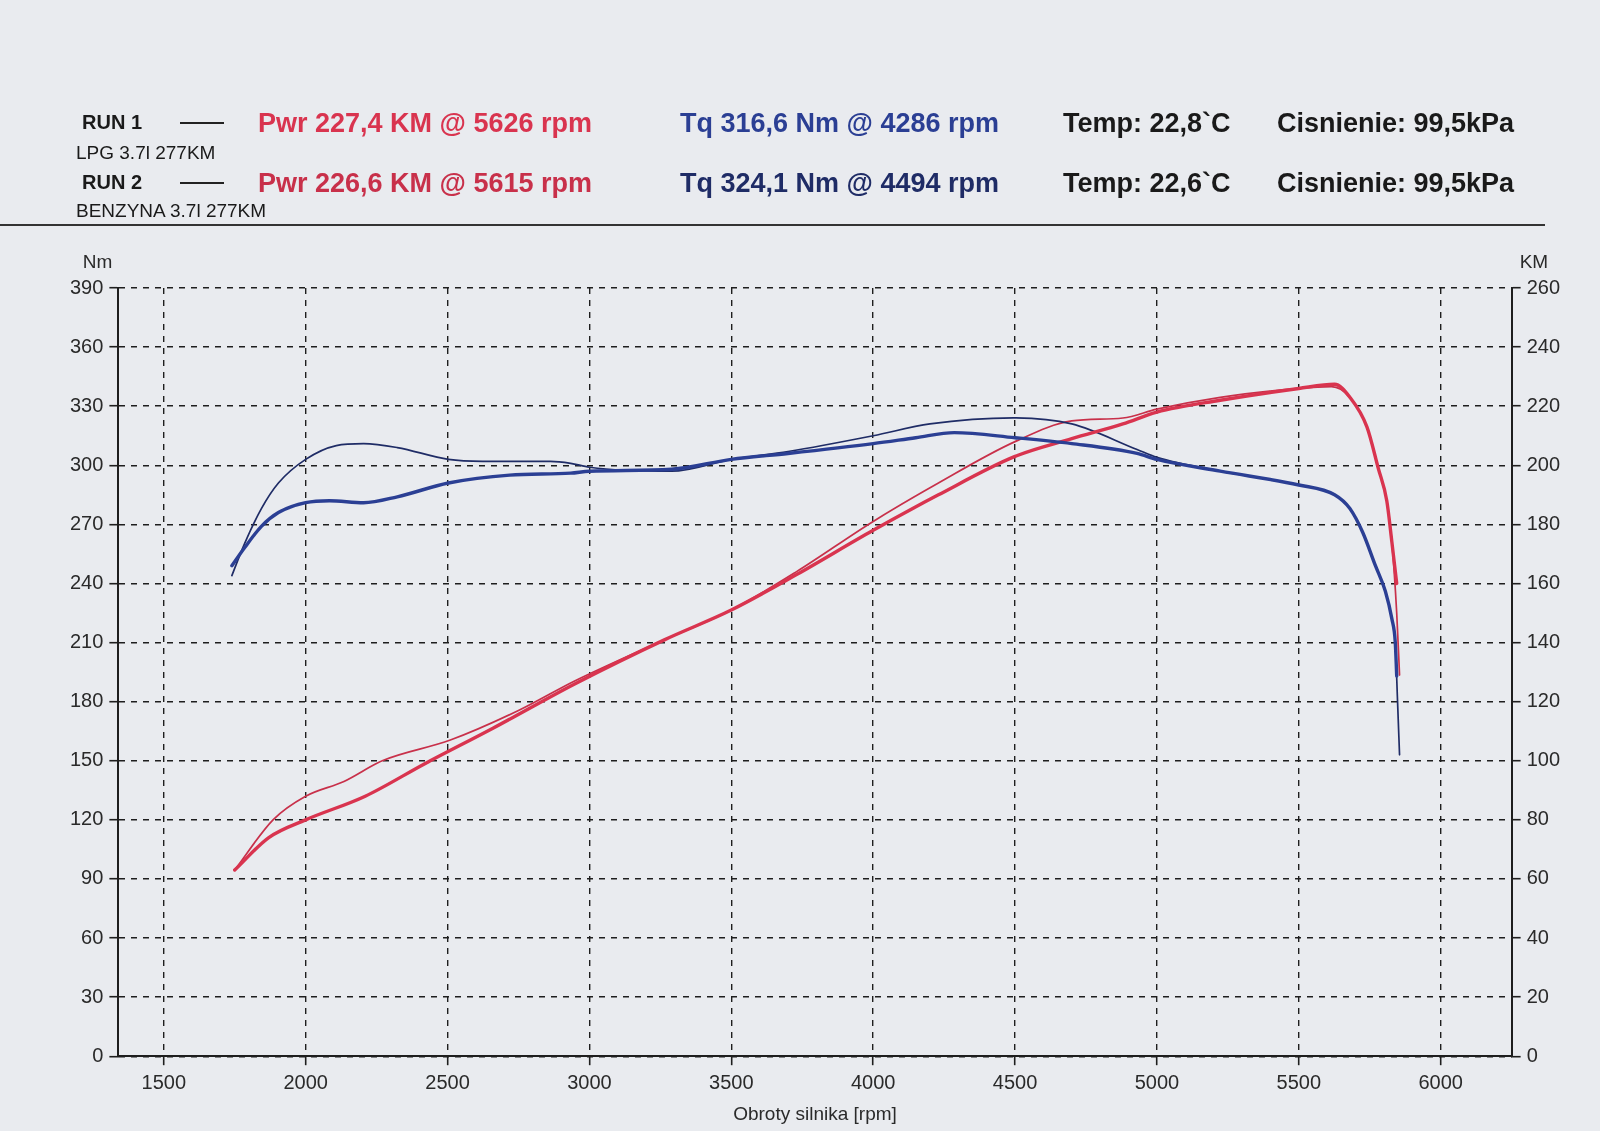 Image resolution: width=1600 pixels, height=1131 pixels. I want to click on text: RUN 2, so click(112, 182).